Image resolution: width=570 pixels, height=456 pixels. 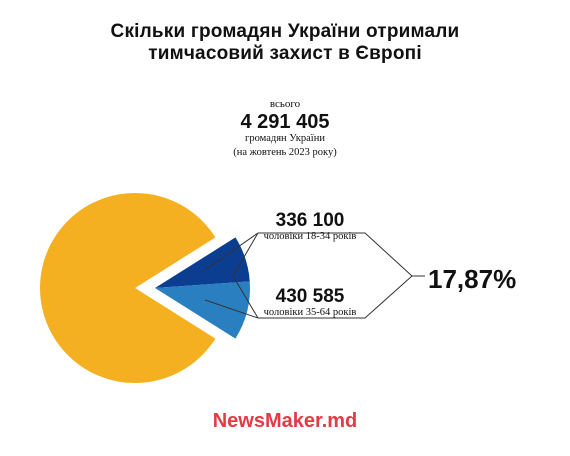 What do you see at coordinates (285, 122) in the screenshot?
I see `total-value: 4 291 405` at bounding box center [285, 122].